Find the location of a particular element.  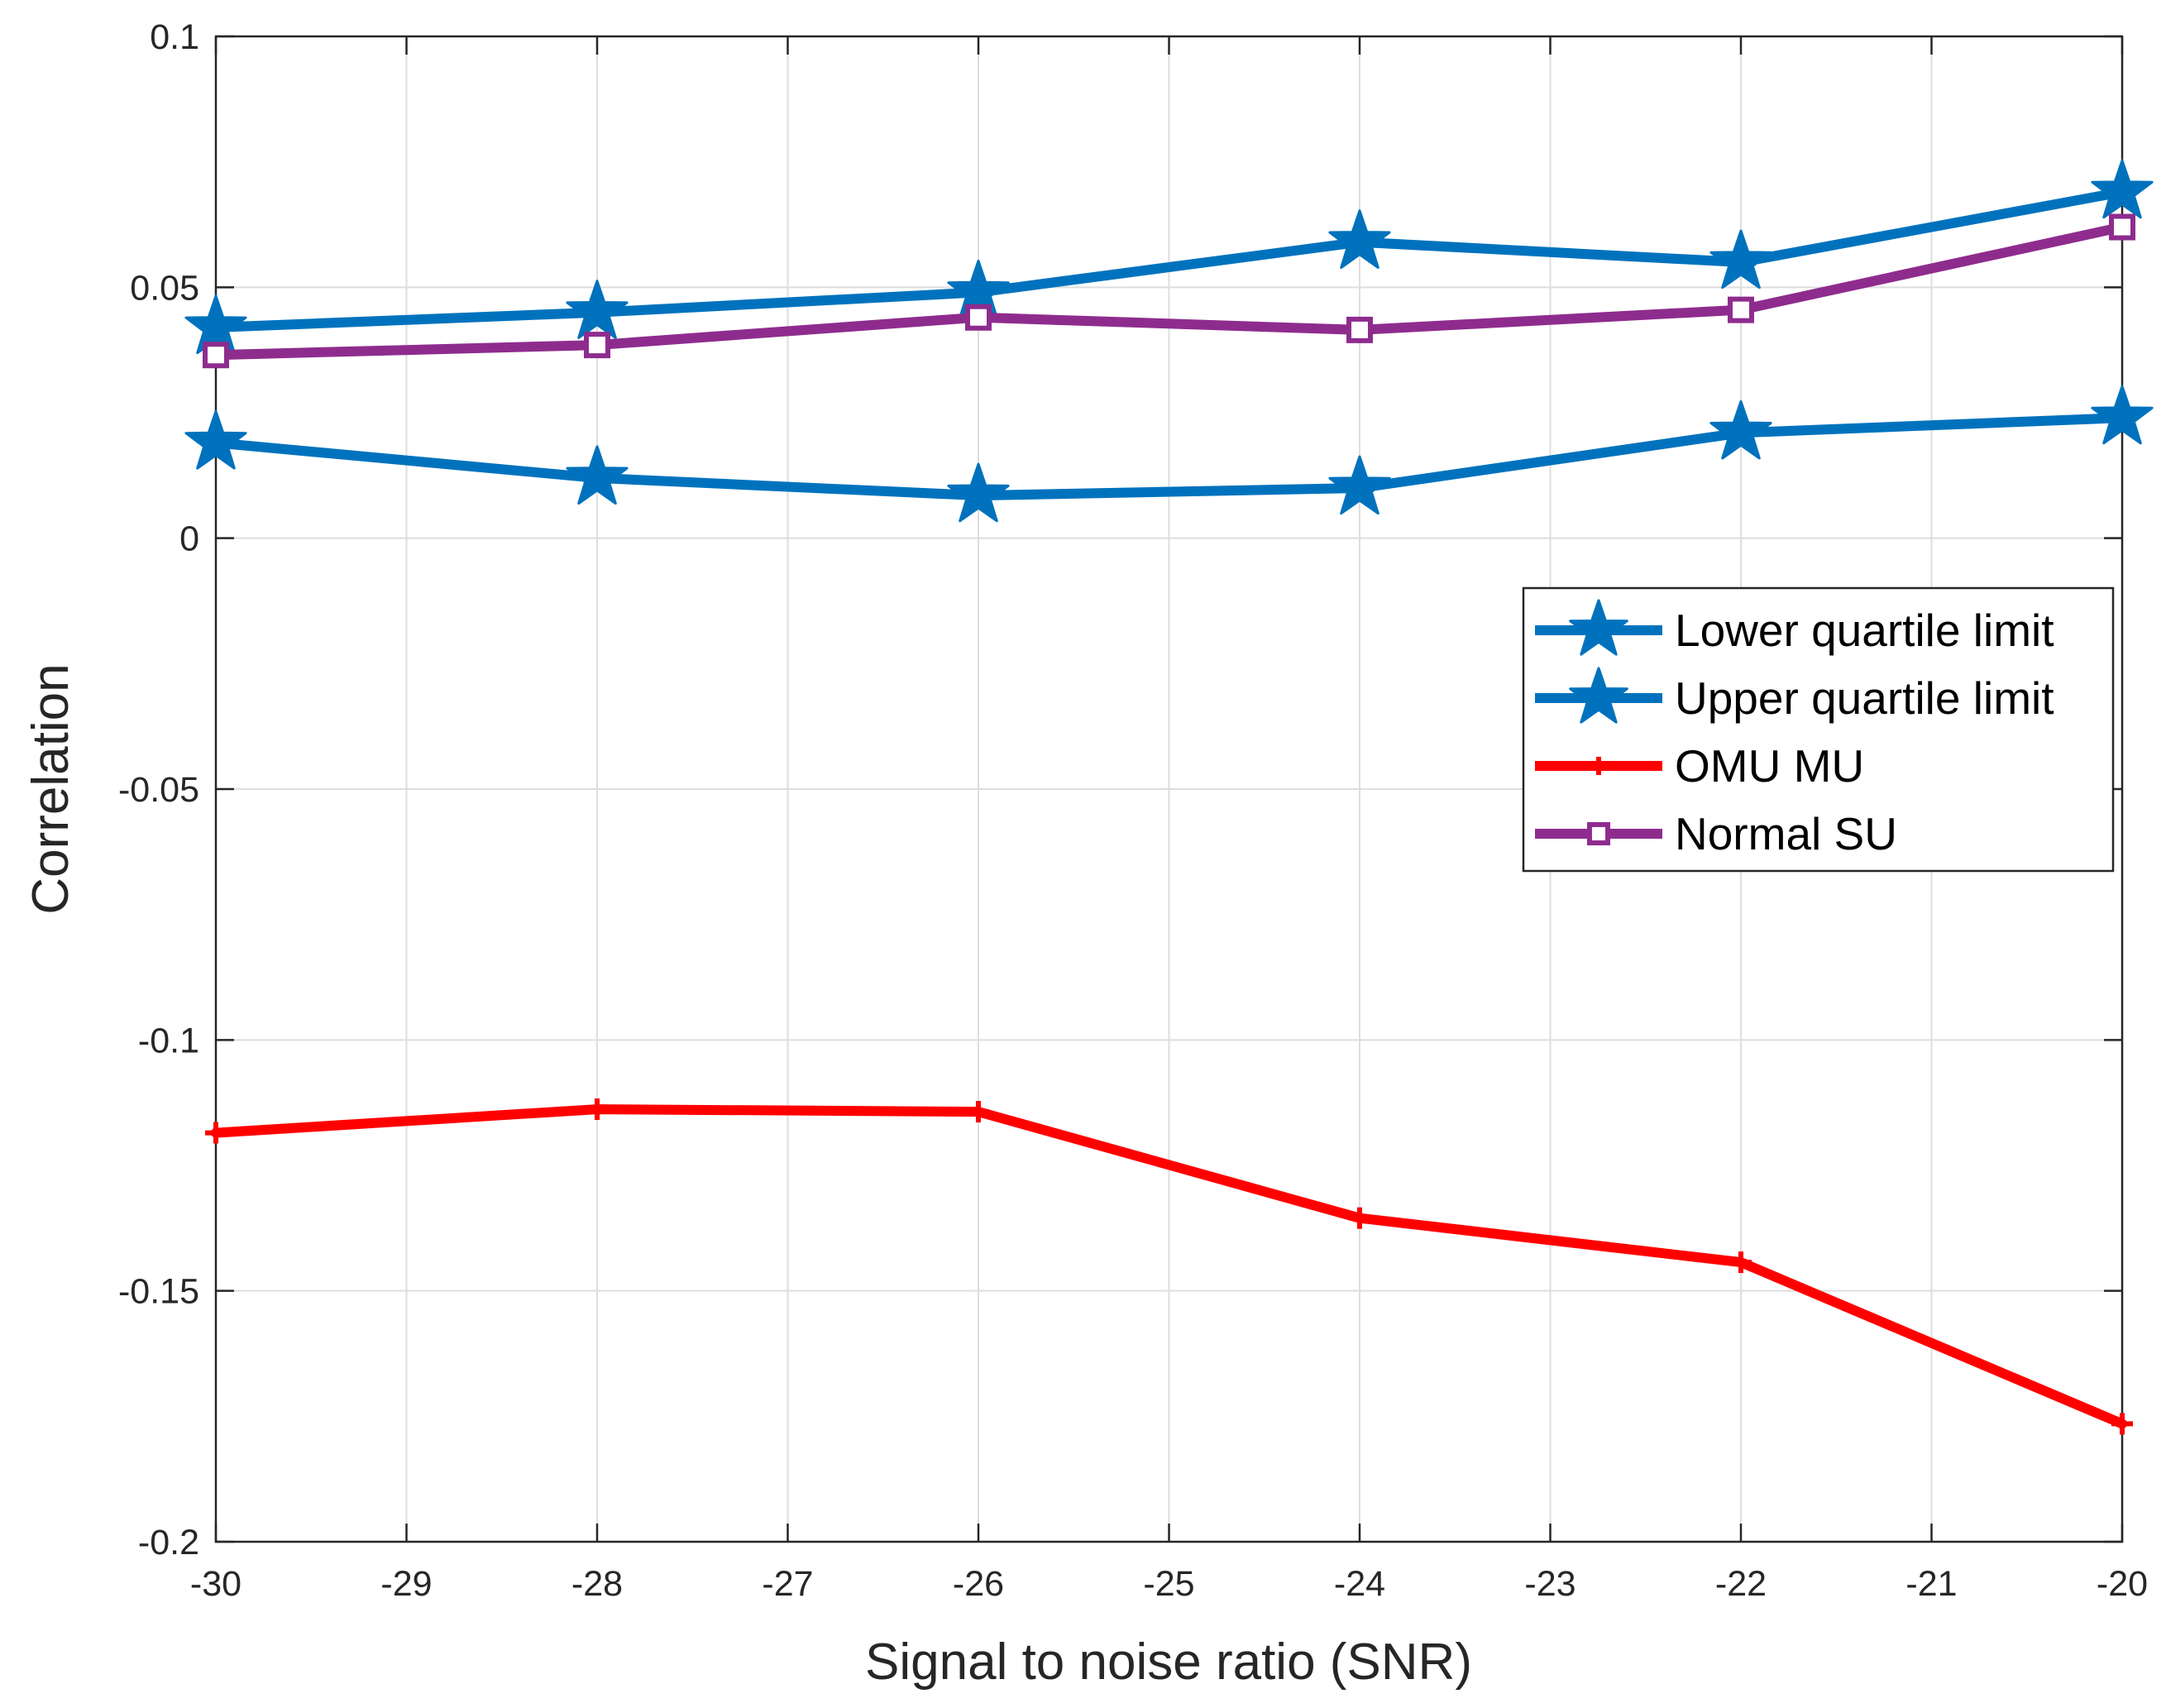

x-tick-label: -29 is located at coordinates (406, 1584).